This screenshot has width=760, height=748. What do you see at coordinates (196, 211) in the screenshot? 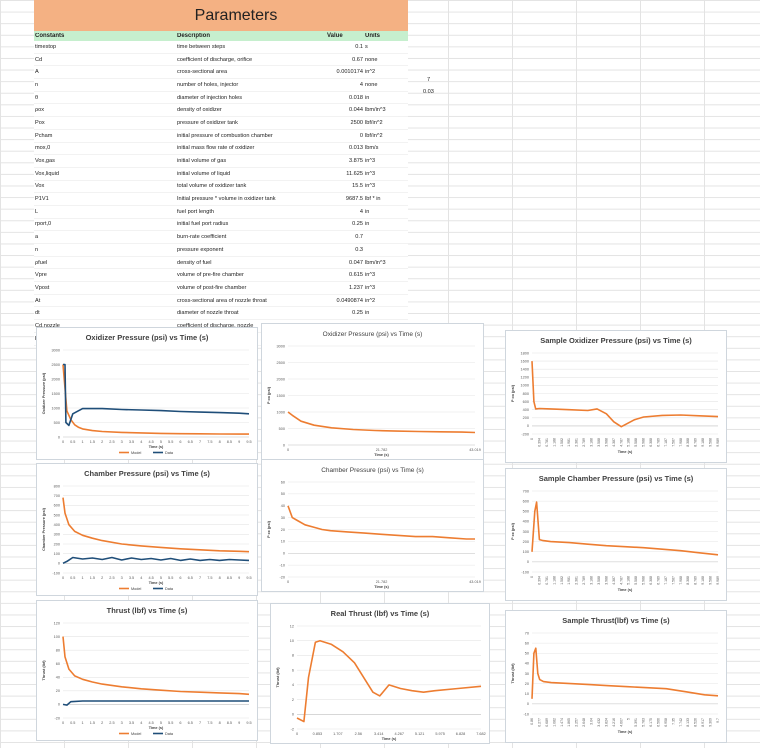
I see `cell-description: fuel port length` at bounding box center [196, 211].